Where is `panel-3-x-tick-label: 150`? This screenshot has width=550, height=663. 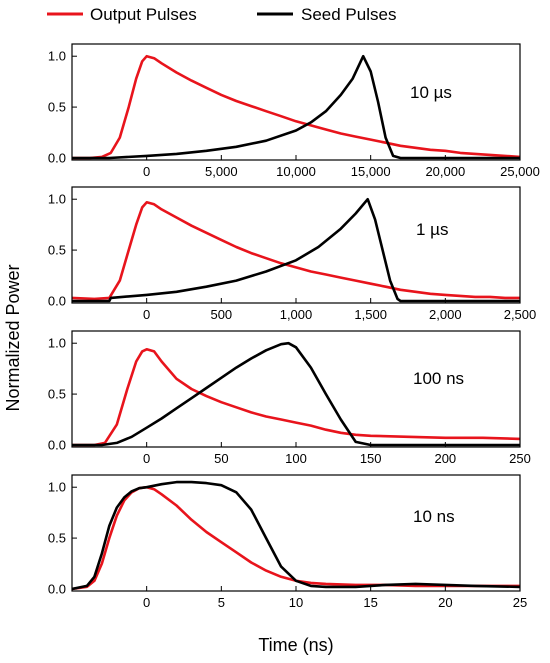 panel-3-x-tick-label: 150 is located at coordinates (371, 458).